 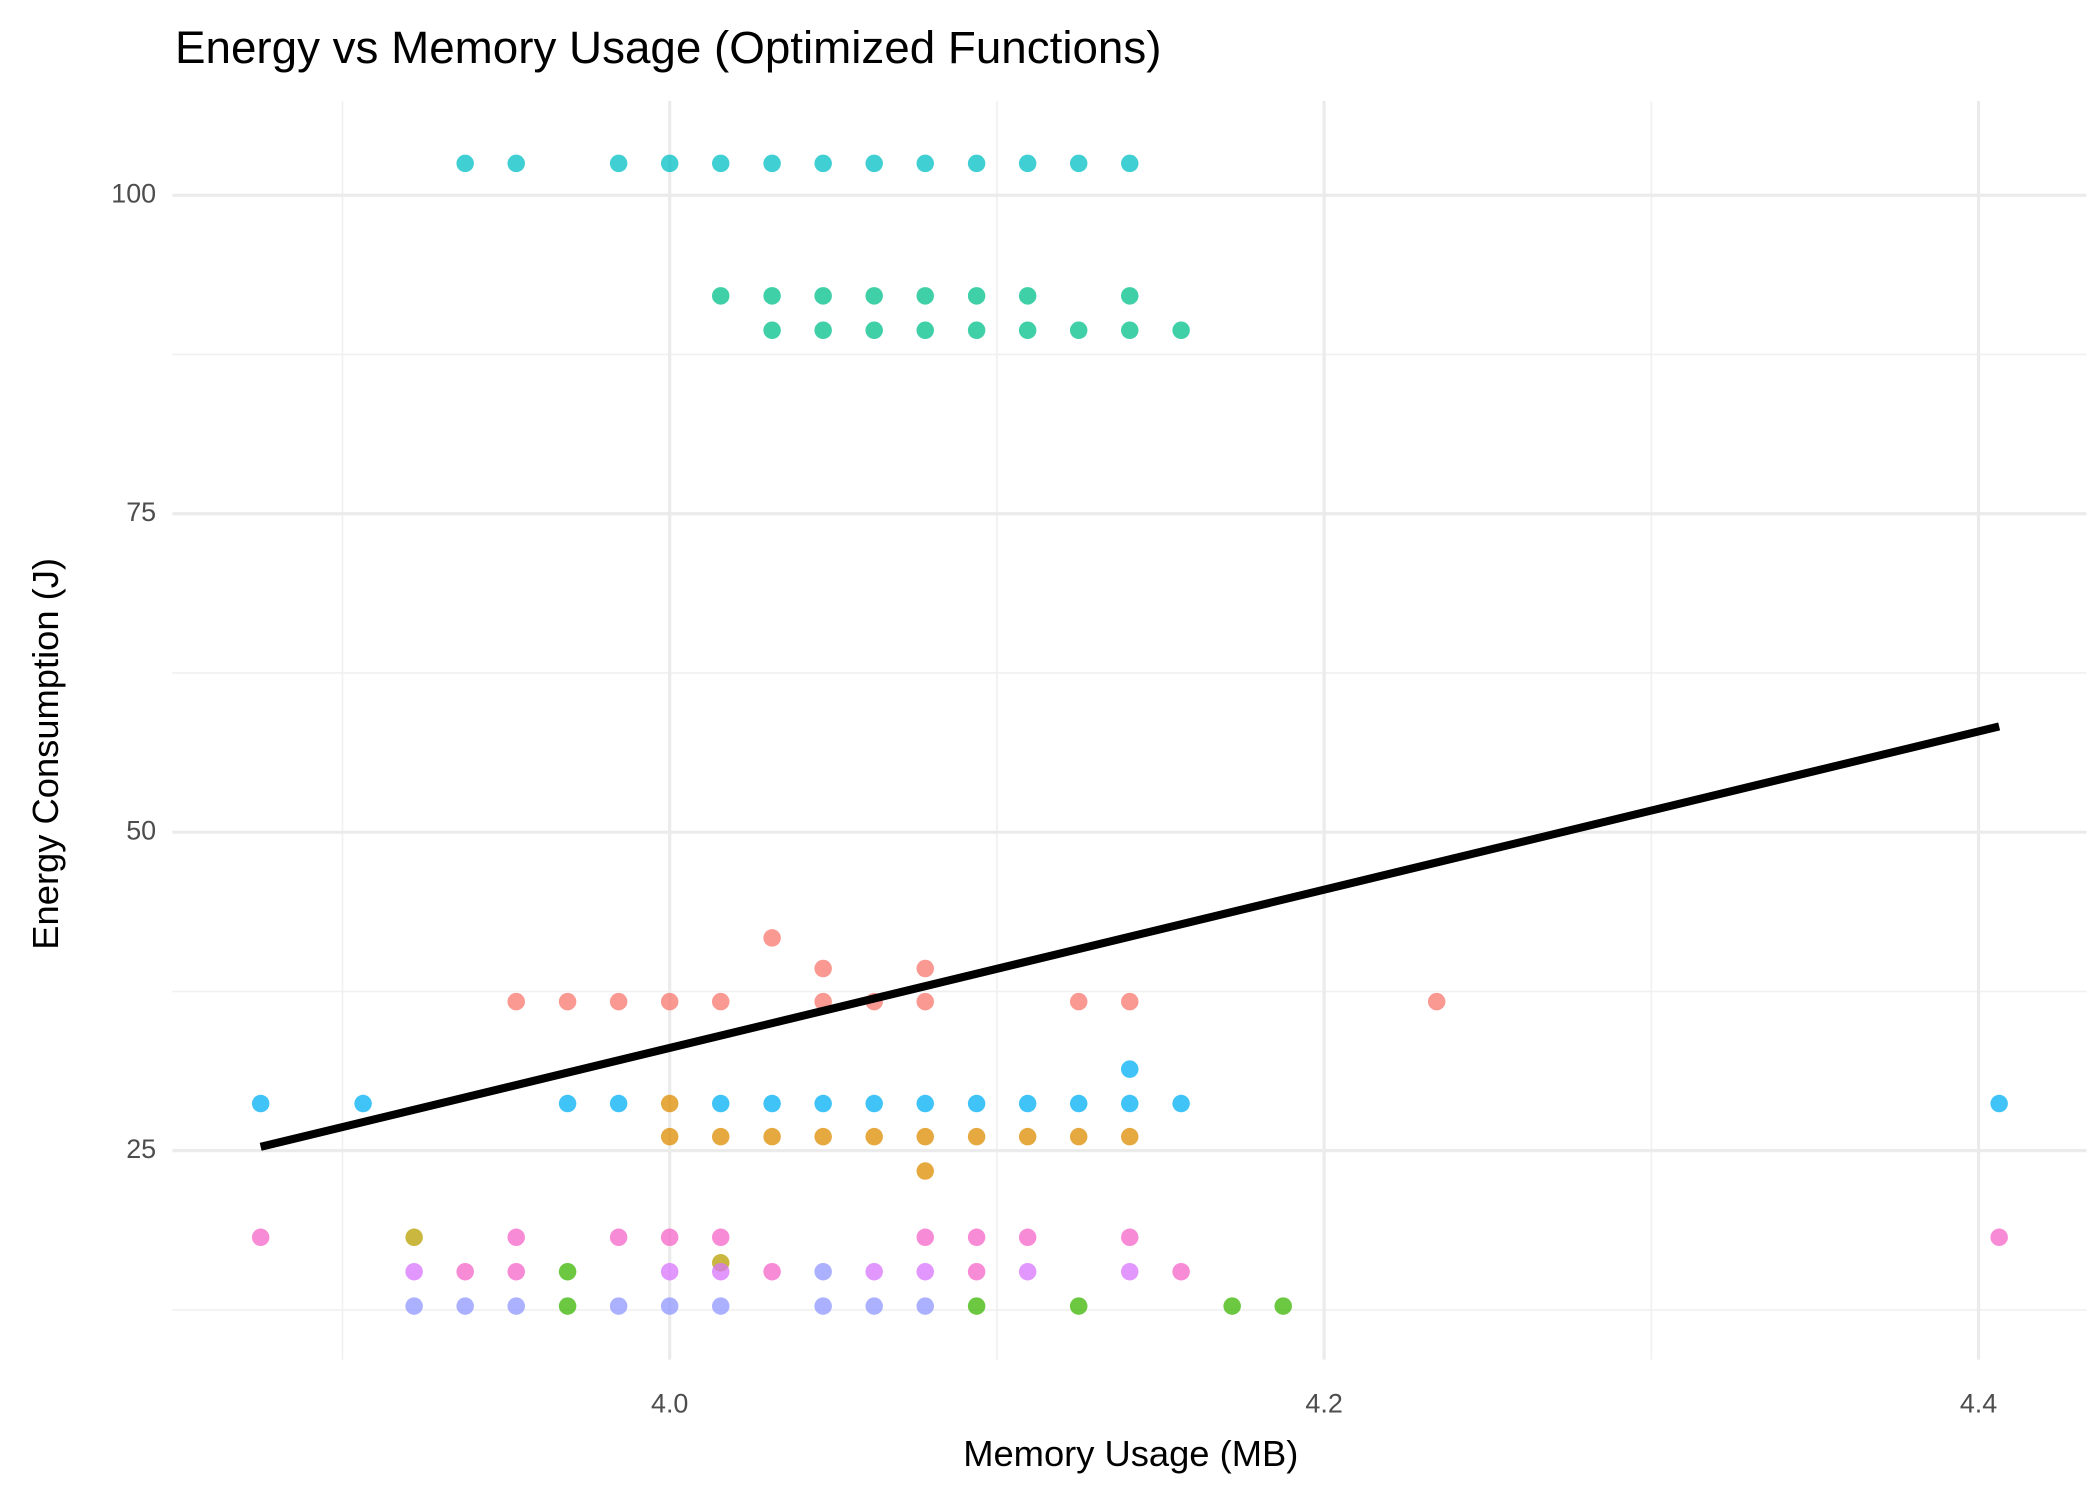 What do you see at coordinates (1130, 1453) in the screenshot?
I see `x-axis-title: Memory Usage (MB)` at bounding box center [1130, 1453].